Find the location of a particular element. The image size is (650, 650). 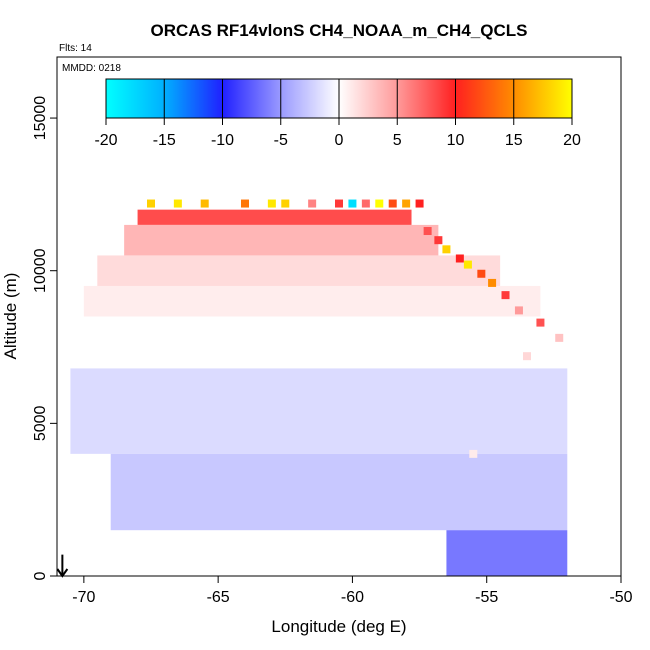

colorbar-ticks: -20 -15 -10 -5 0 5 10 15 20 is located at coordinates (337, 114).